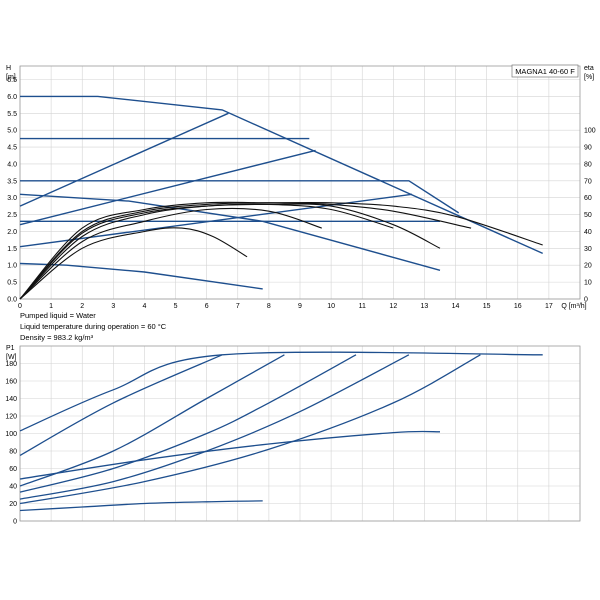  Describe the element at coordinates (331, 306) in the screenshot. I see `x-tick-label: 10` at that location.